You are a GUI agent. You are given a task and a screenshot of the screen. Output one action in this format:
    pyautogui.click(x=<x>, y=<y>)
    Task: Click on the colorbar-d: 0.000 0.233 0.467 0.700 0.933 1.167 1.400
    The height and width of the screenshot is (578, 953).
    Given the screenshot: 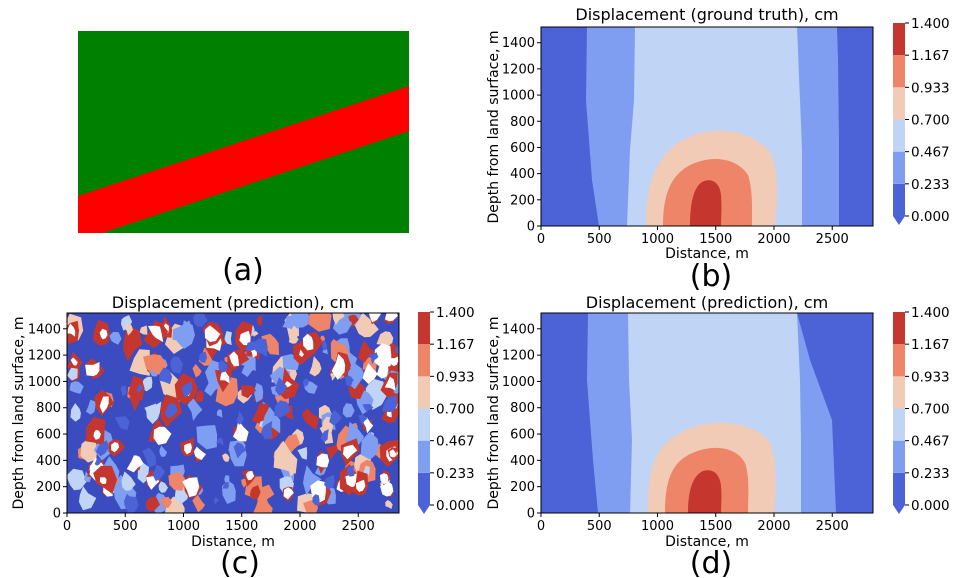 What is the action you would take?
    pyautogui.click(x=921, y=409)
    